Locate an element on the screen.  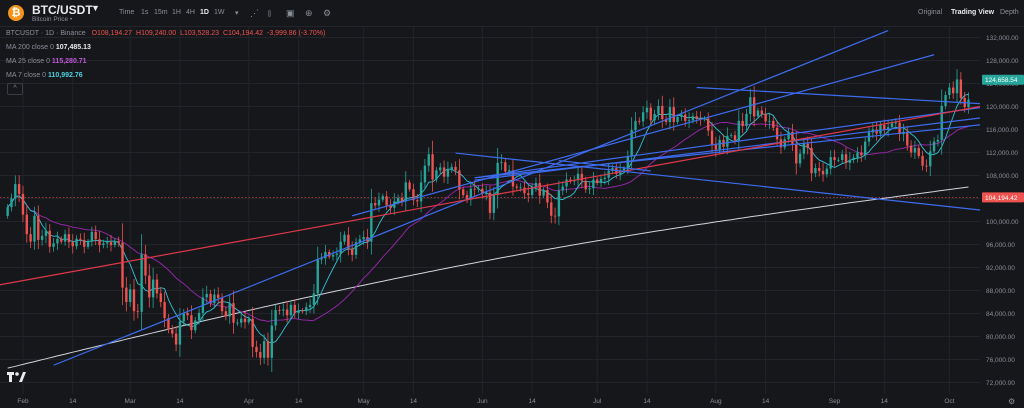
ma200-label: MA 200 close 0 is located at coordinates (30, 47).